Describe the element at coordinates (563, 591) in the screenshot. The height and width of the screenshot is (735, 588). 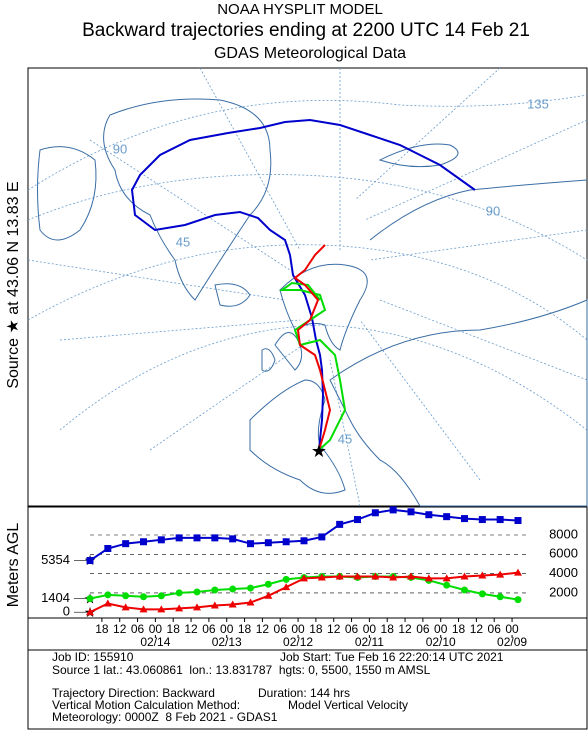
I see `y-tick-label: 2000` at that location.